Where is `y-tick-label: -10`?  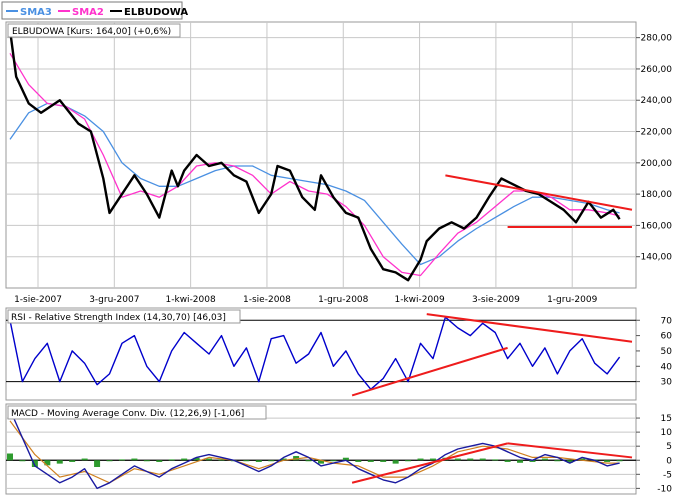
y-tick-label: -10 is located at coordinates (664, 489).